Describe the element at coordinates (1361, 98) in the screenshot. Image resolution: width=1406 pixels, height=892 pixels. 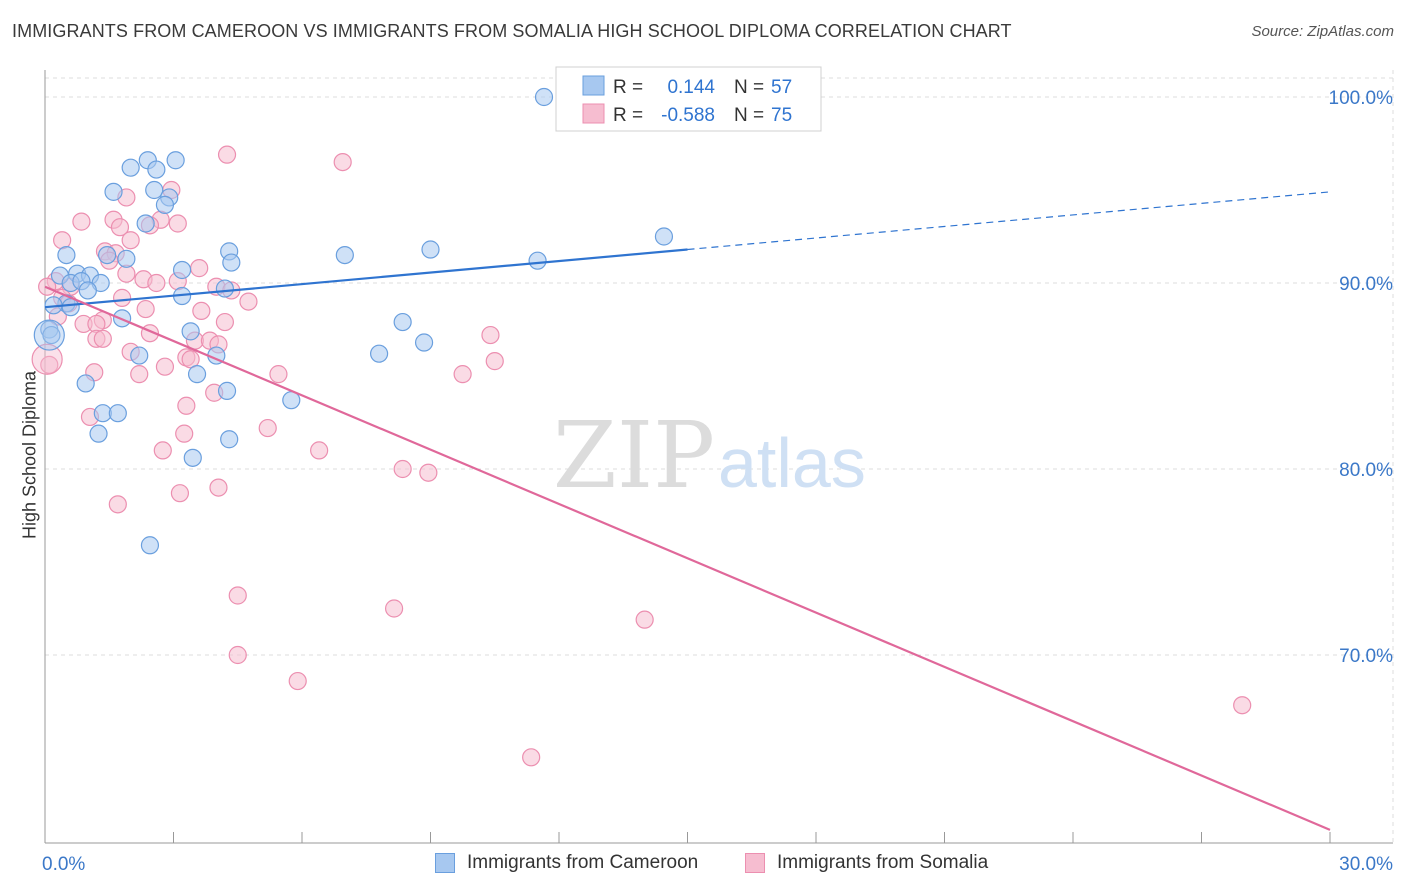
I see `y-tick-label: 100.0%` at that location.